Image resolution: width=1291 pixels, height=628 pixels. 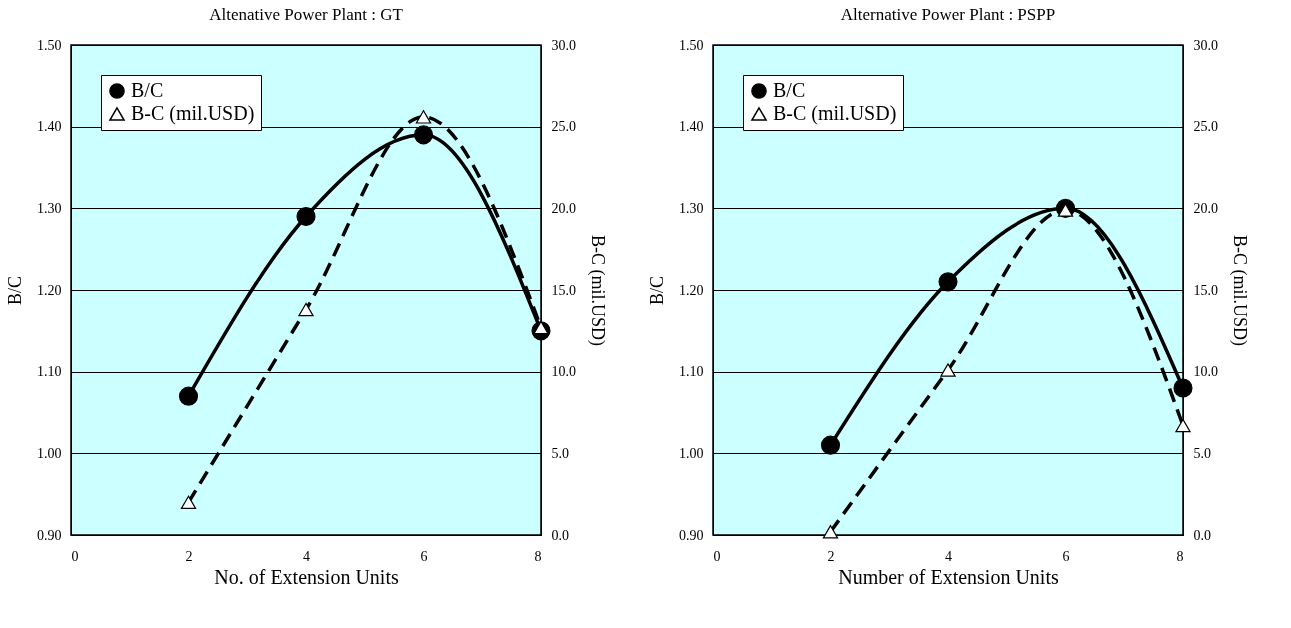 What do you see at coordinates (306, 576) in the screenshot?
I see `x-axis-title: No. of Extension Units` at bounding box center [306, 576].